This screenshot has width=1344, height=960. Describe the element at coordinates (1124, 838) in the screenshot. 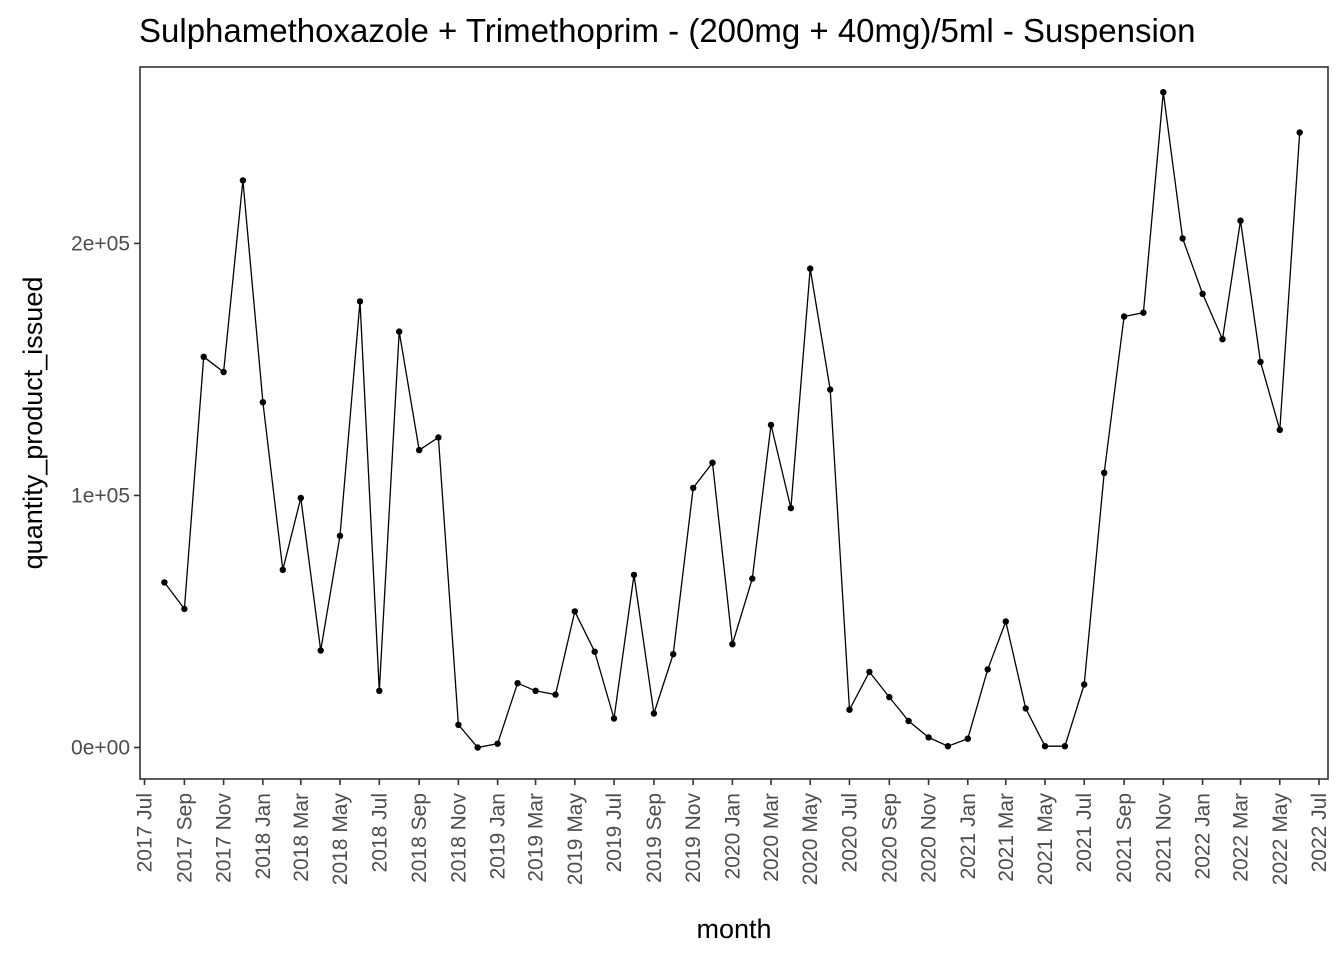

I see `x-tick-label: 2021 Sep` at that location.